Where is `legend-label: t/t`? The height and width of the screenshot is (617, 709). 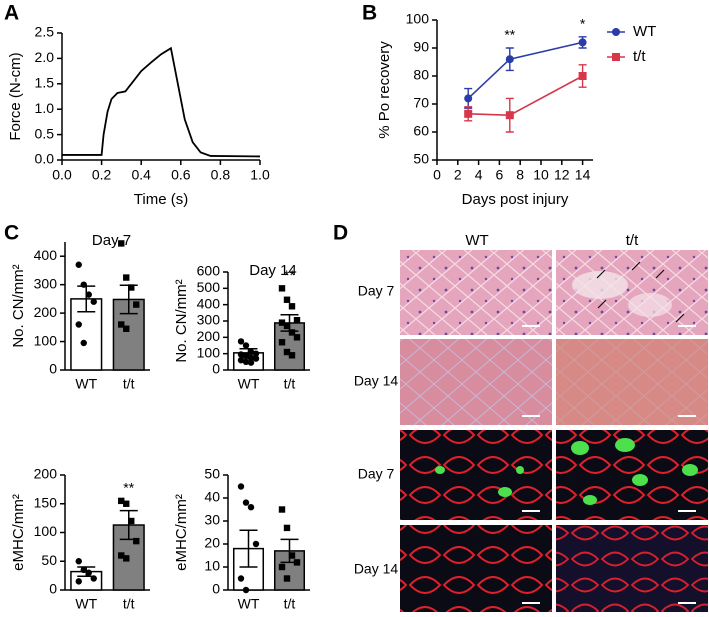 legend-label: t/t is located at coordinates (639, 56).